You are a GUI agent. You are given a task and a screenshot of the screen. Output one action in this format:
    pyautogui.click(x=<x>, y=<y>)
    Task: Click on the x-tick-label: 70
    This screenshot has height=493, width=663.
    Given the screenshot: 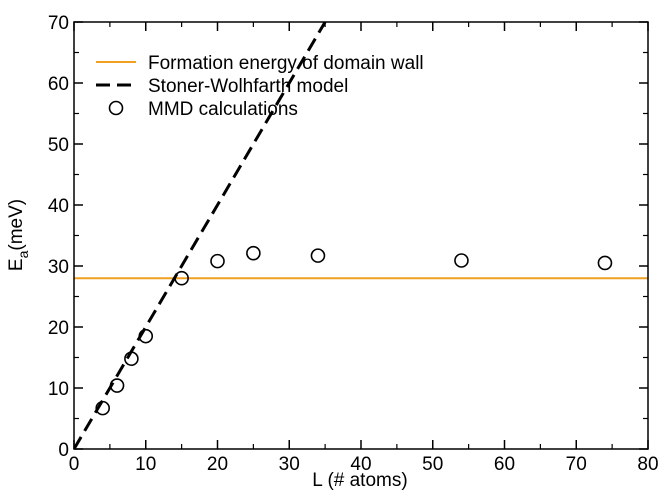 What is the action you would take?
    pyautogui.click(x=576, y=464)
    